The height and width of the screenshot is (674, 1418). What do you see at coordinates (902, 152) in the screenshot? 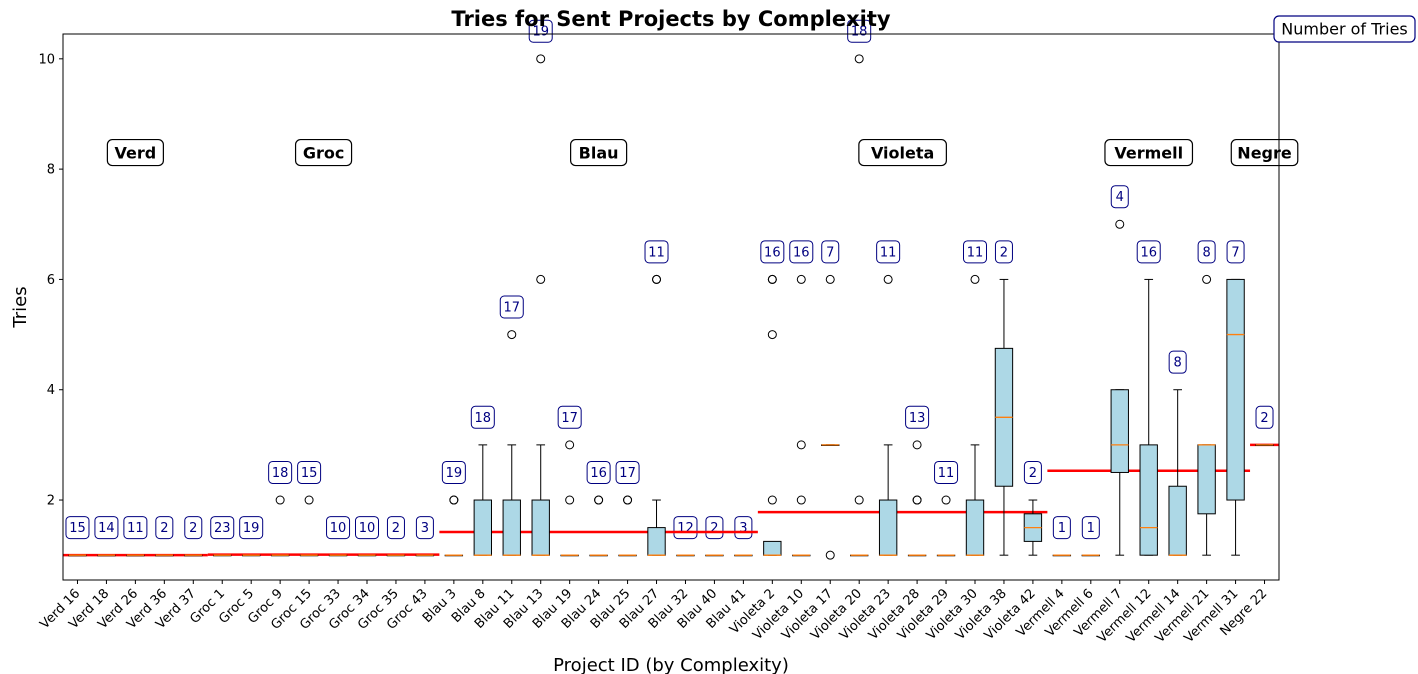
I see `group-label-violeta: Violeta` at bounding box center [902, 152].